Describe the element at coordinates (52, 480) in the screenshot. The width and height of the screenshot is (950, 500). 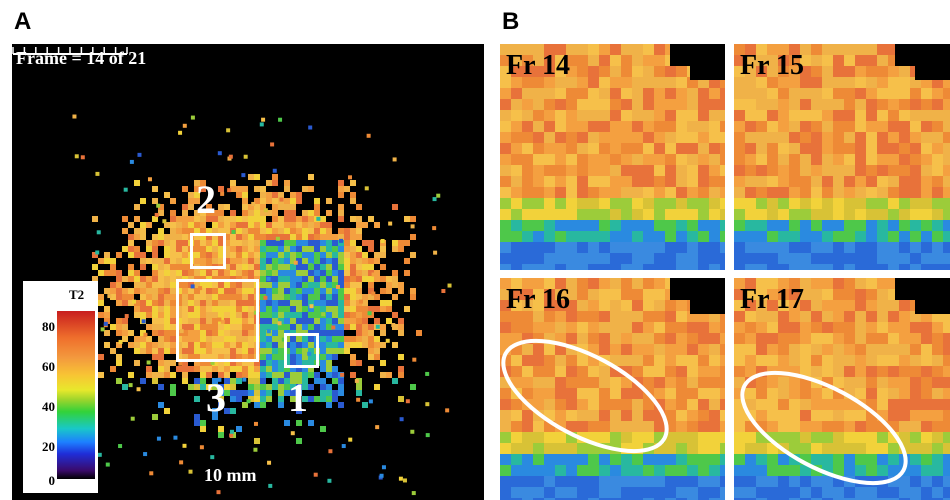
I see `colorbar-tick: 0` at that location.